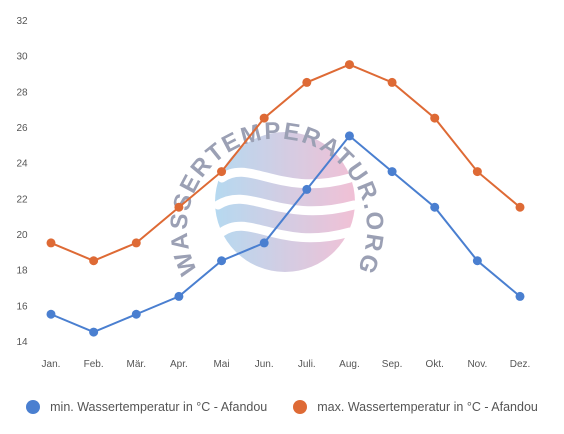 This screenshot has height=434, width=564. Describe the element at coordinates (22, 342) in the screenshot. I see `y-tick-label: 14` at that location.